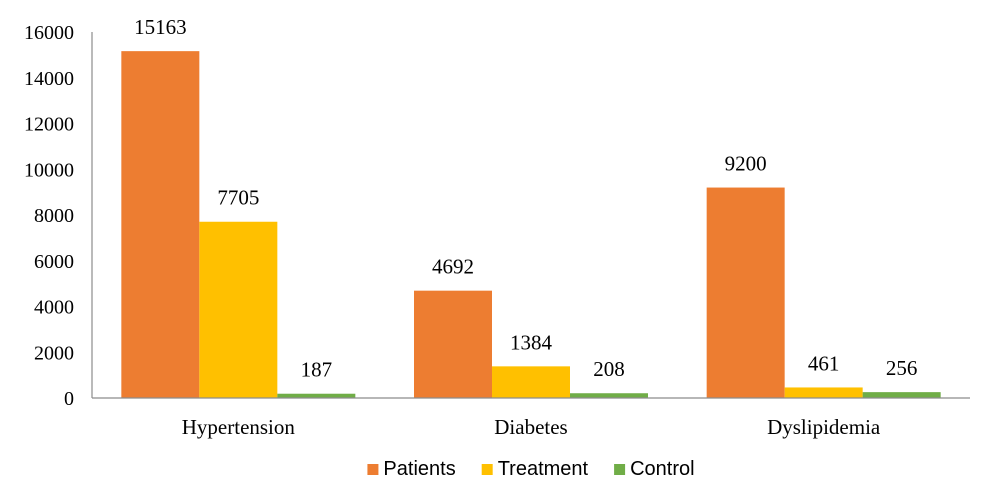  I want to click on data-label: 187, so click(317, 370).